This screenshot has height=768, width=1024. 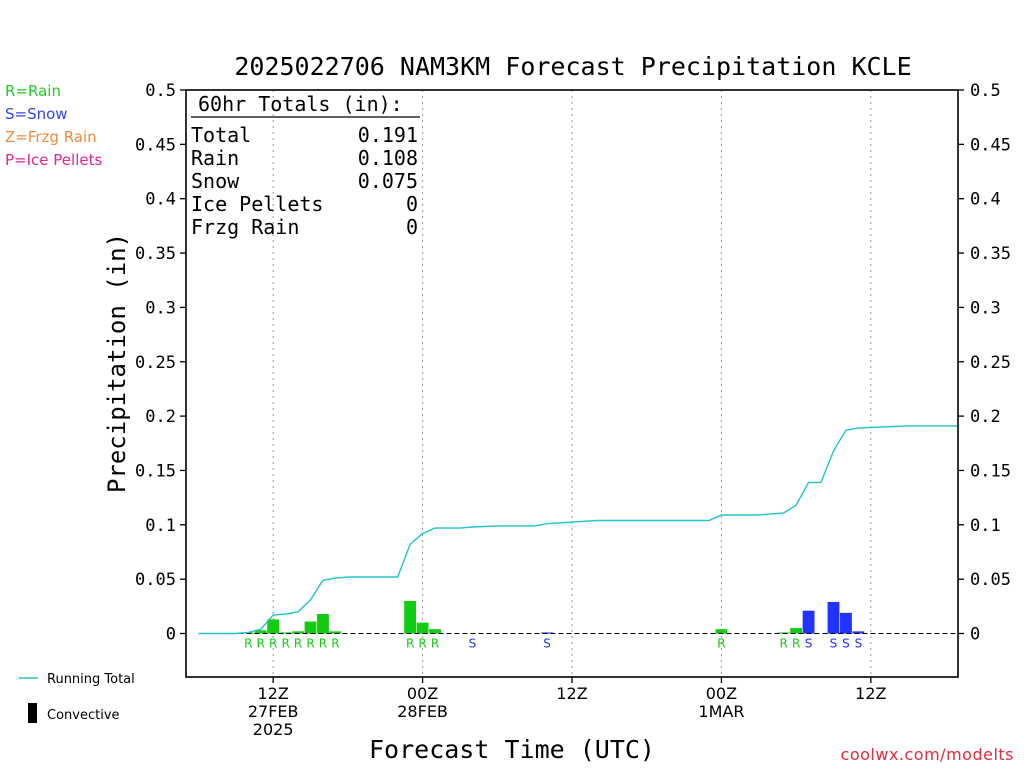 What do you see at coordinates (33, 91) in the screenshot?
I see `legend-entry: R=Rain` at bounding box center [33, 91].